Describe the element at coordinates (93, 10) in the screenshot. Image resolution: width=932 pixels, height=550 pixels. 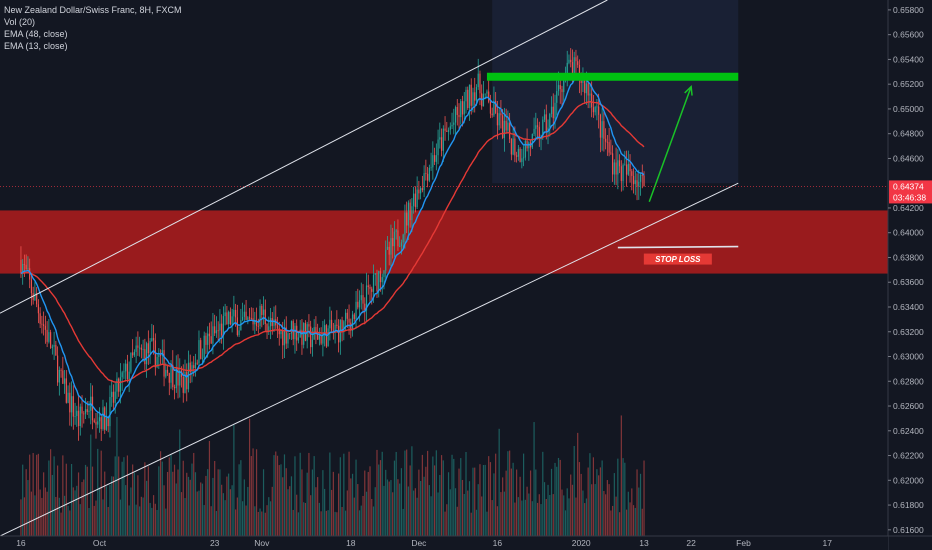
I see `symbol-title: New Zealand Dollar/Swiss Franc, 8H, FXCM` at that location.